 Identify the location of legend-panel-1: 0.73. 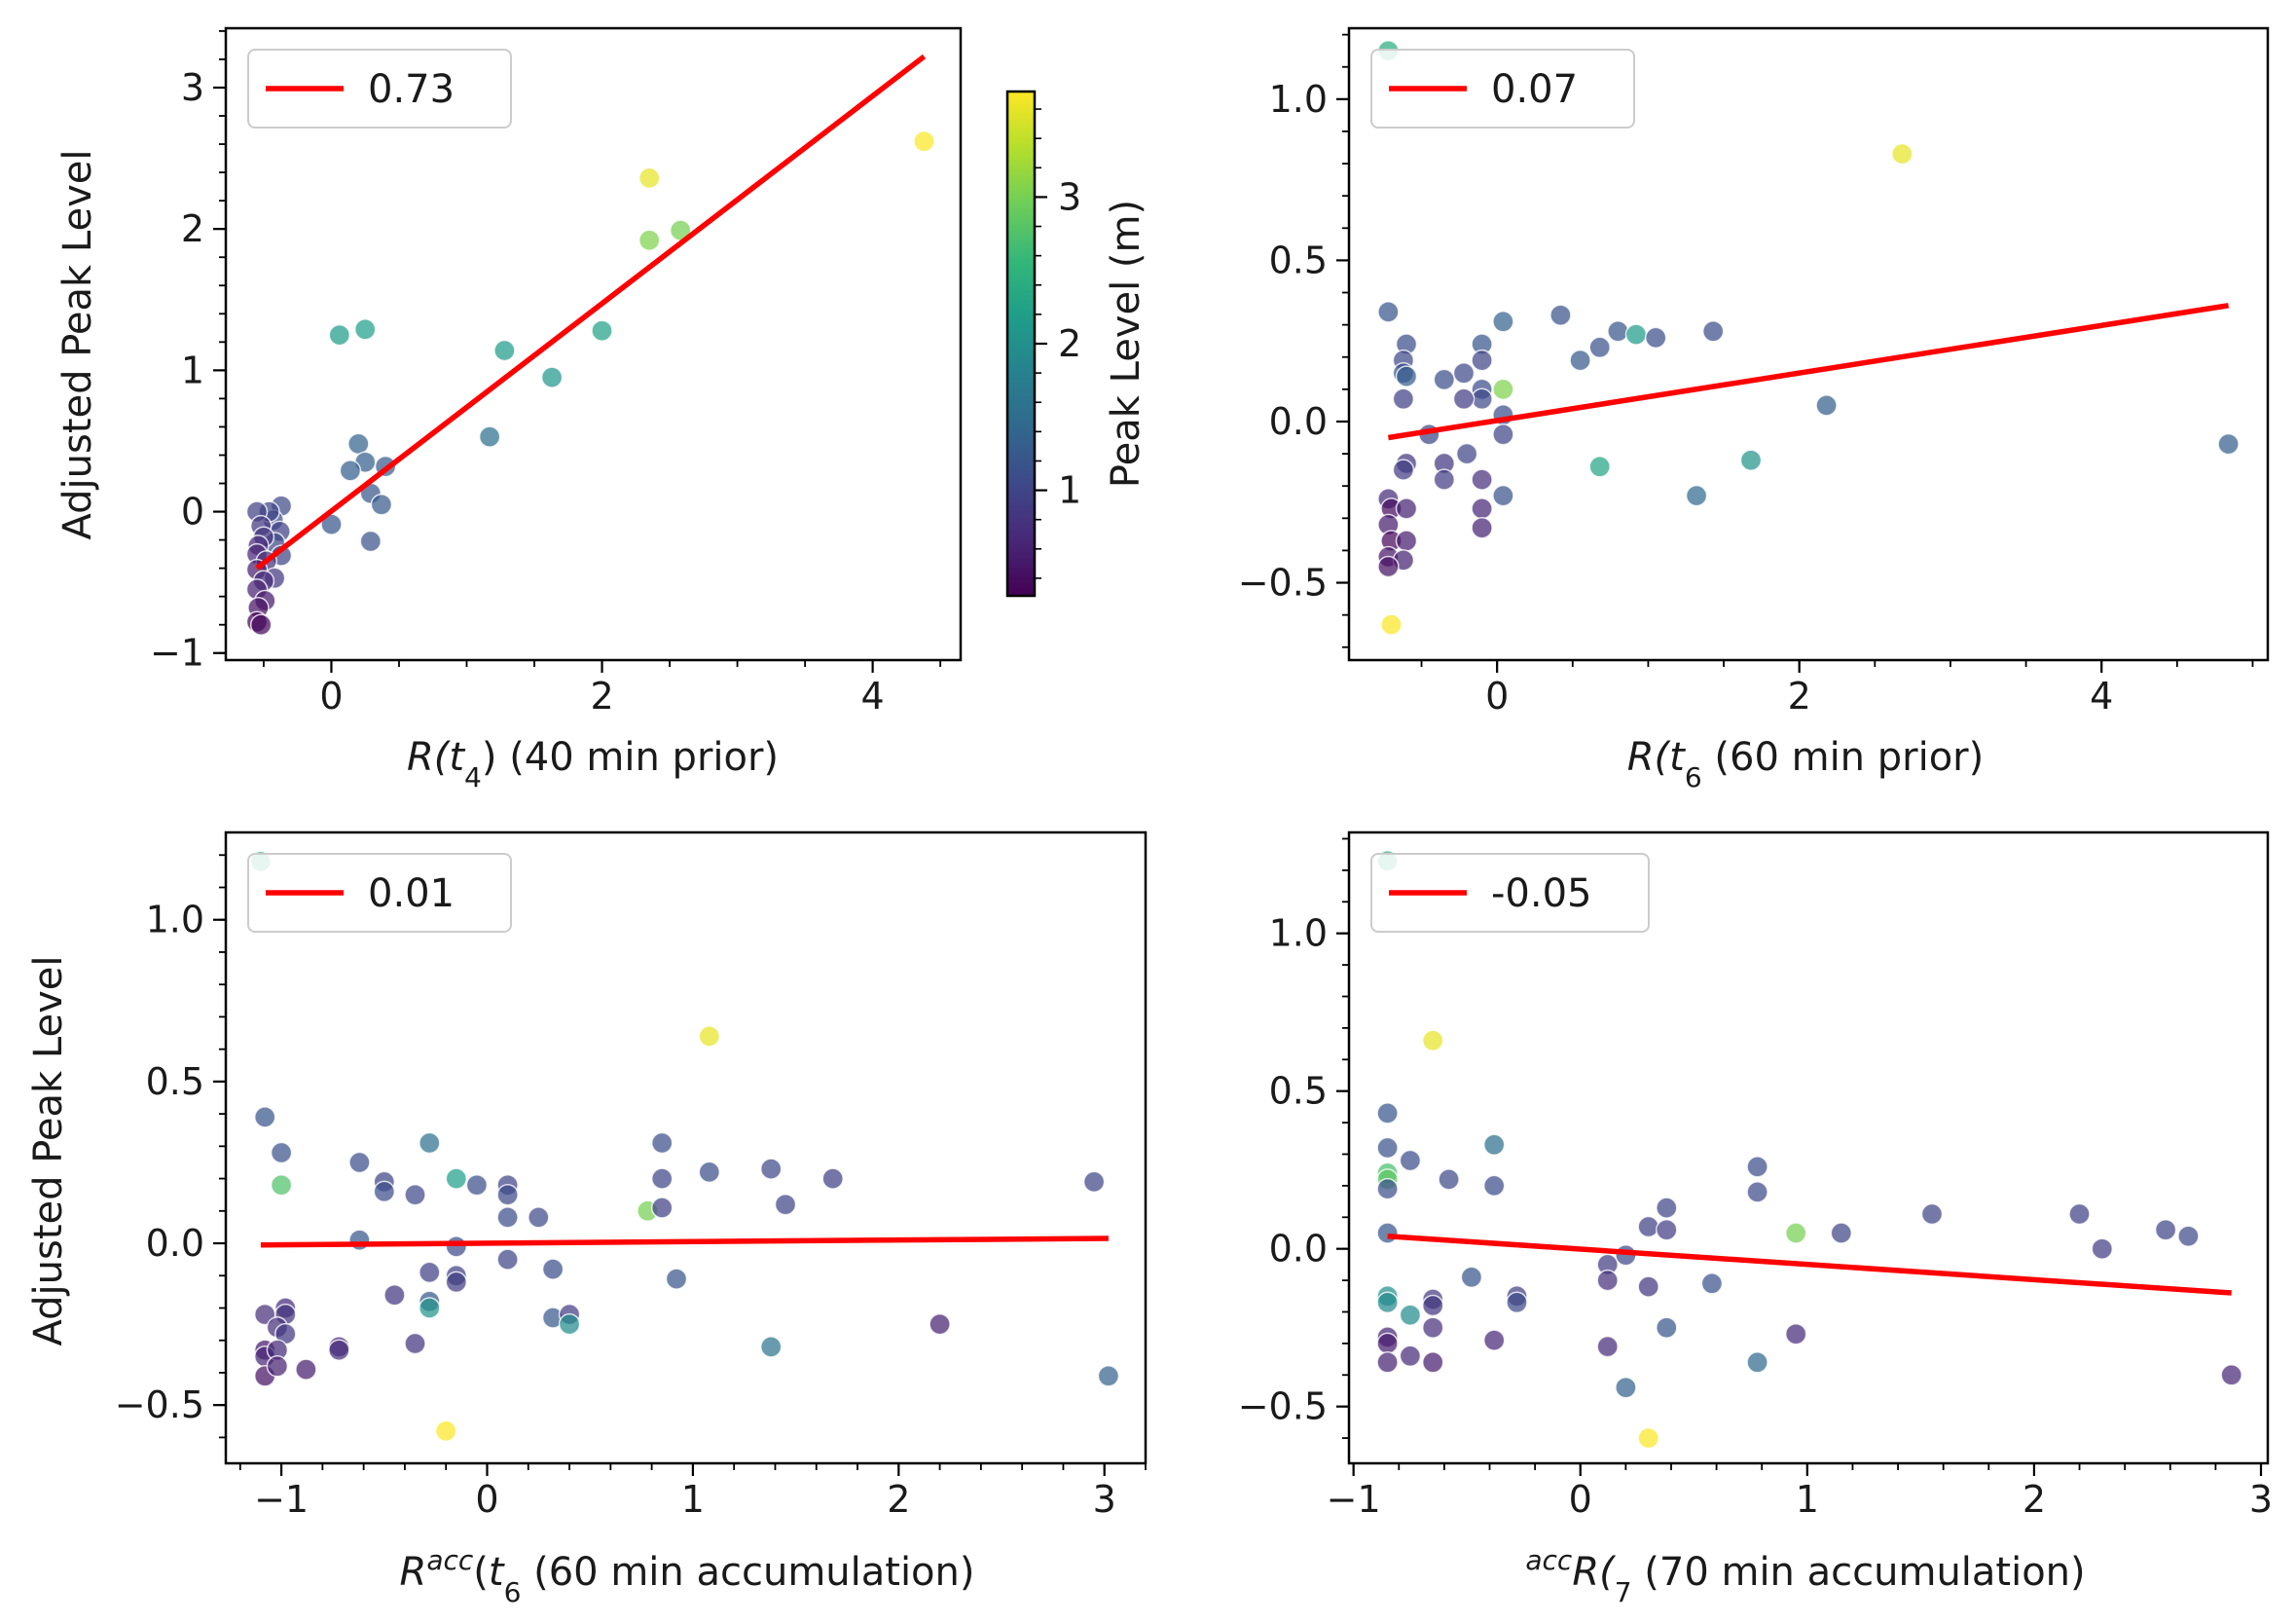
(379, 89).